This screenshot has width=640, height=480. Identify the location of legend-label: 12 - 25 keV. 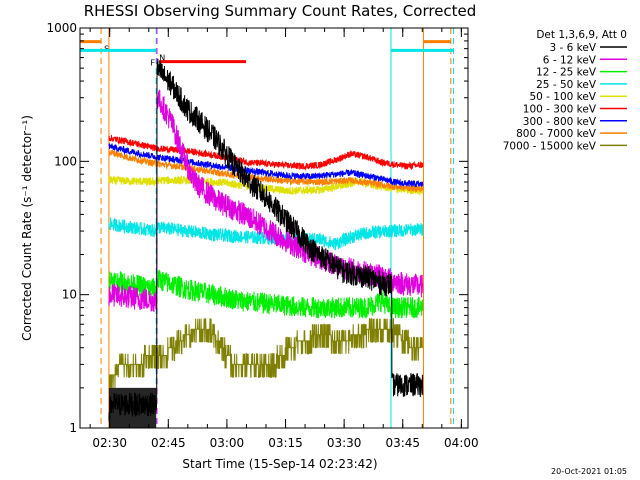
(566, 73).